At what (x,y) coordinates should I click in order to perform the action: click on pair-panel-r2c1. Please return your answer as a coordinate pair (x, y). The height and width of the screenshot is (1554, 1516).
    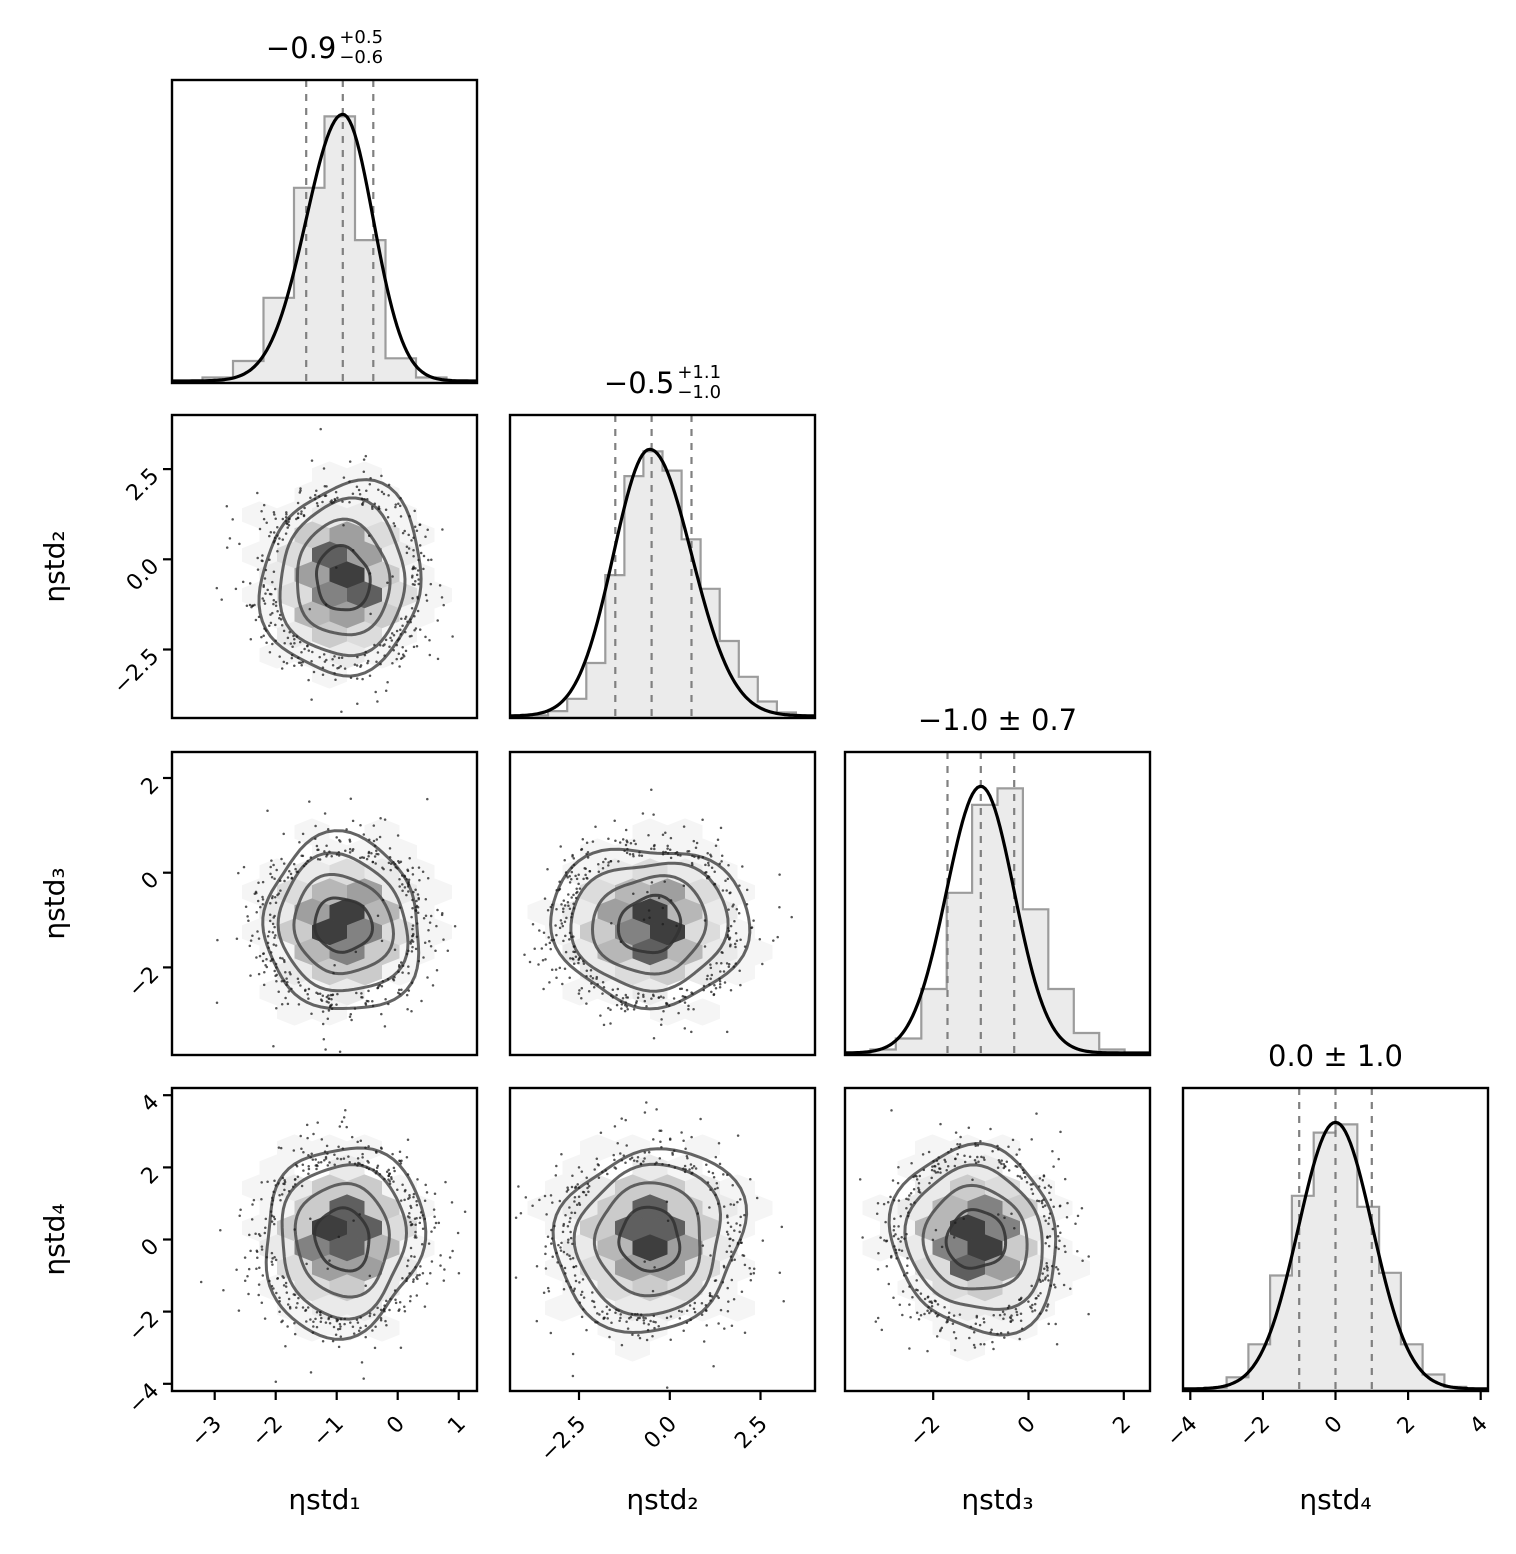
    Looking at the image, I should click on (324, 566).